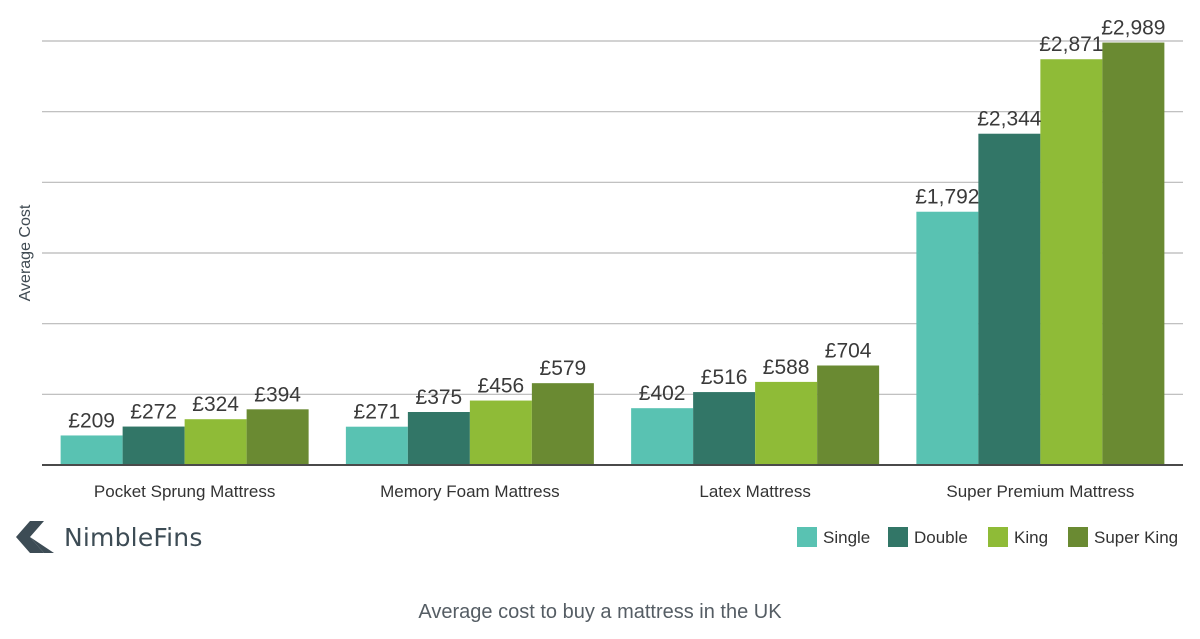 This screenshot has width=1200, height=639. What do you see at coordinates (786, 367) in the screenshot?
I see `value-label: £588` at bounding box center [786, 367].